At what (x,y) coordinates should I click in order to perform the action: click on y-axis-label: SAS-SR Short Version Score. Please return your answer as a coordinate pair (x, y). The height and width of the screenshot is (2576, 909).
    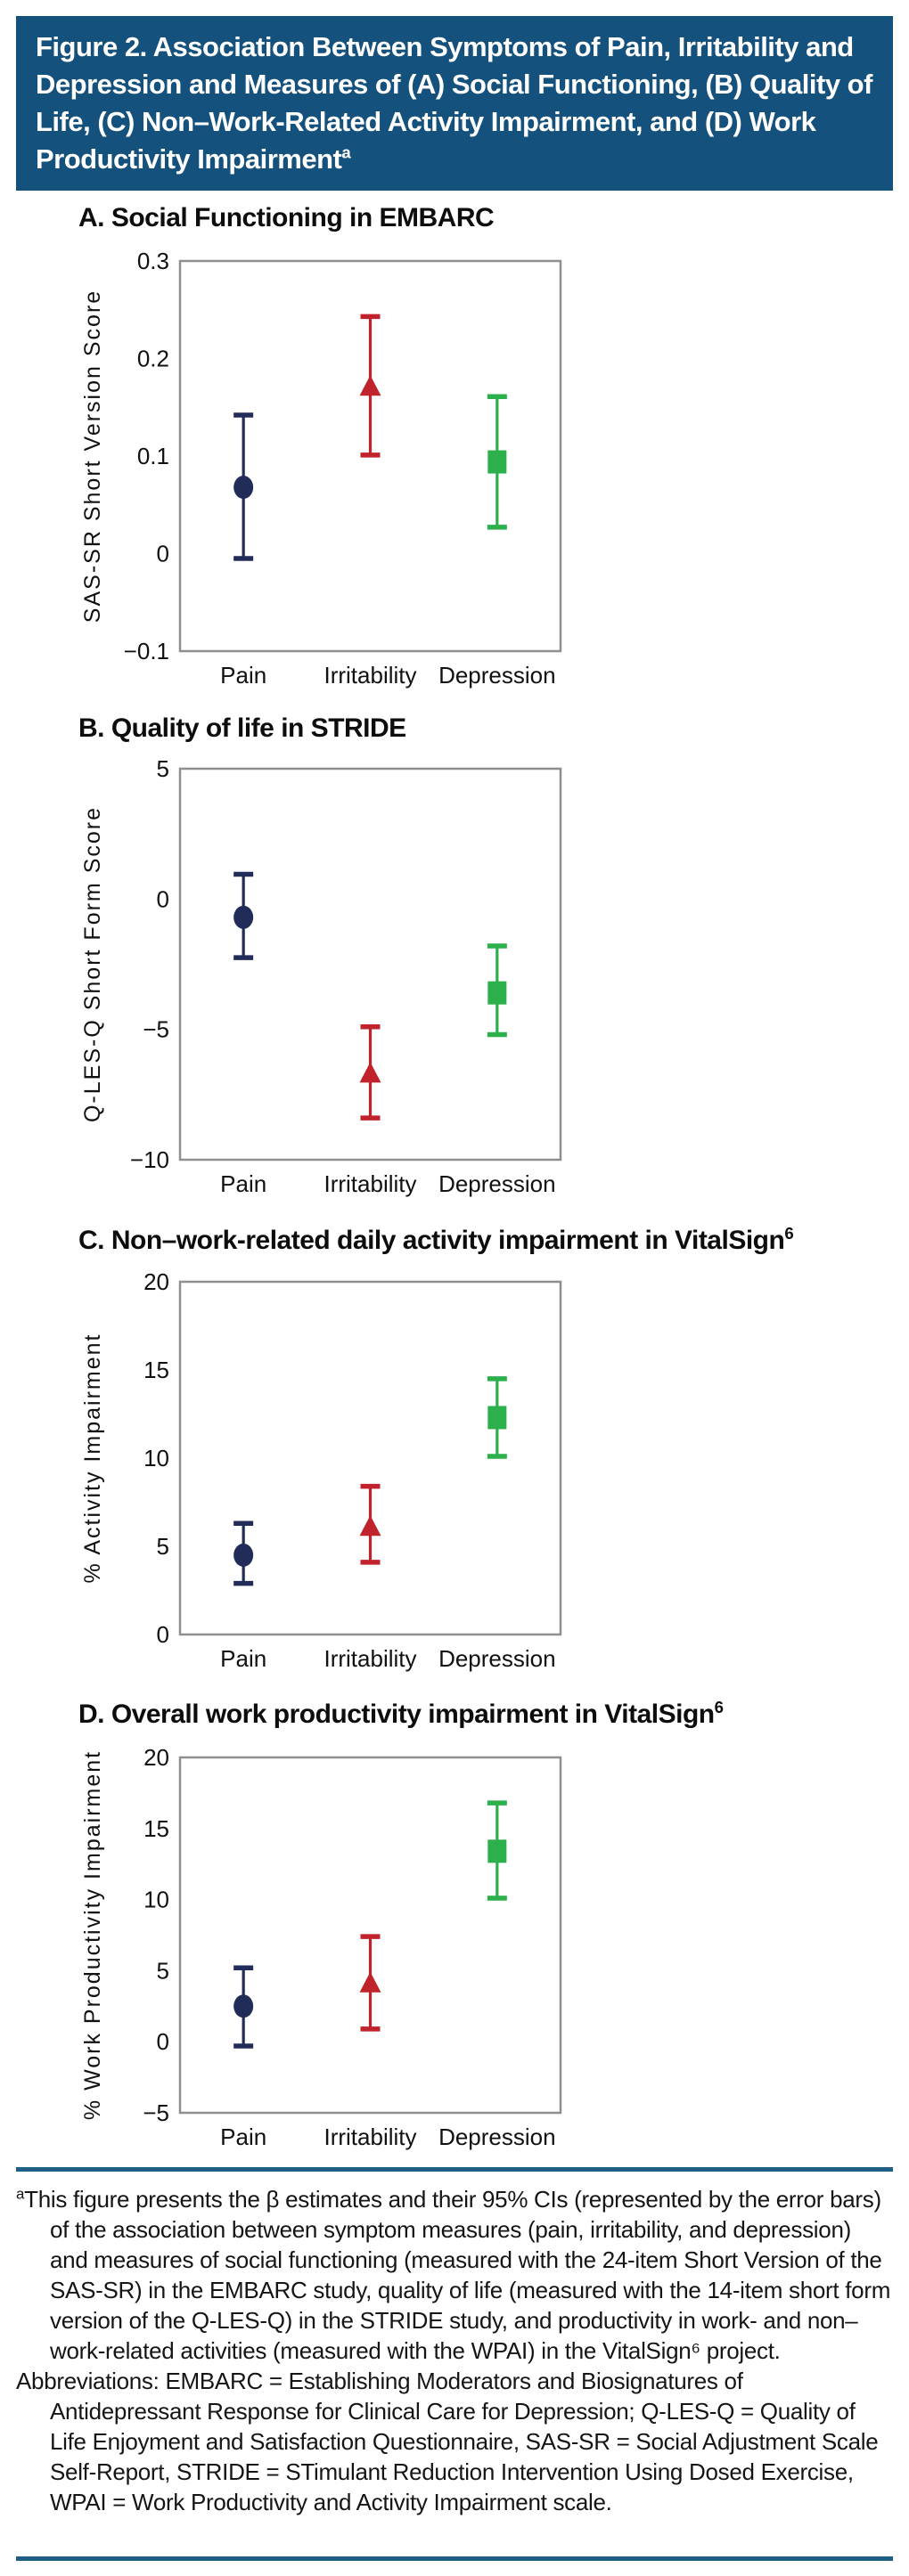
    Looking at the image, I should click on (92, 456).